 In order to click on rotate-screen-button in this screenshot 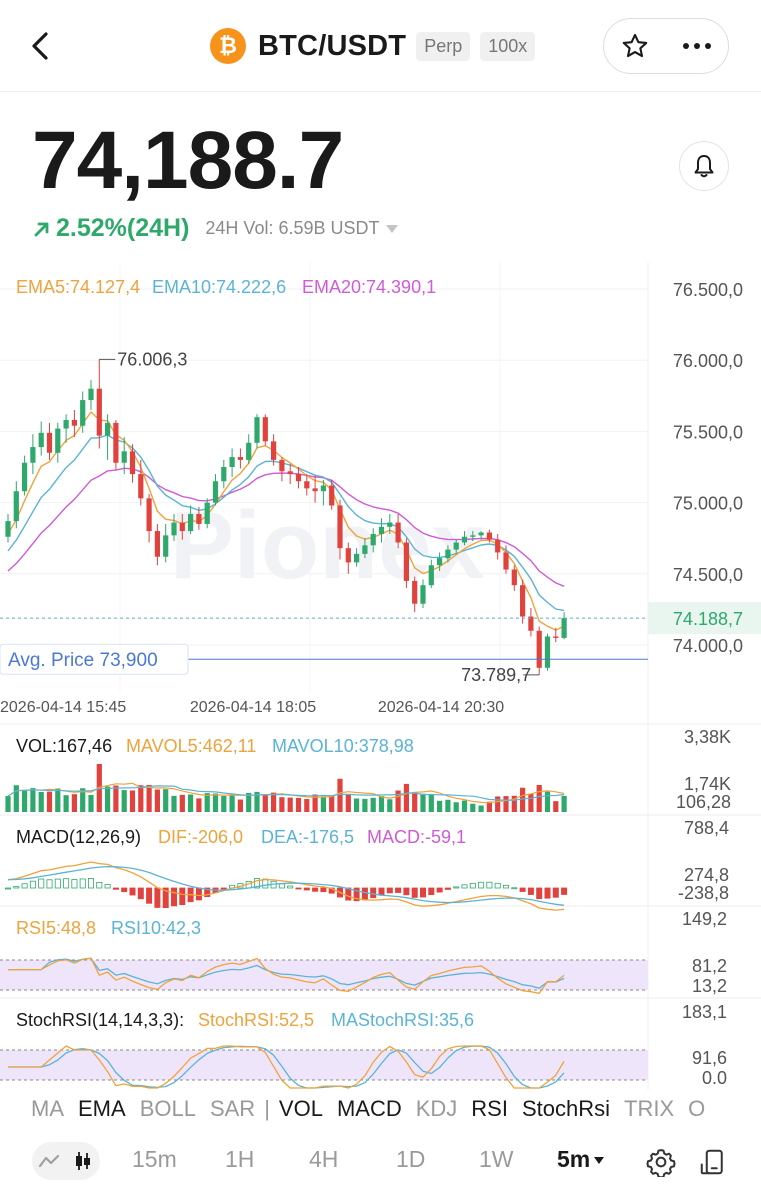, I will do `click(713, 1162)`.